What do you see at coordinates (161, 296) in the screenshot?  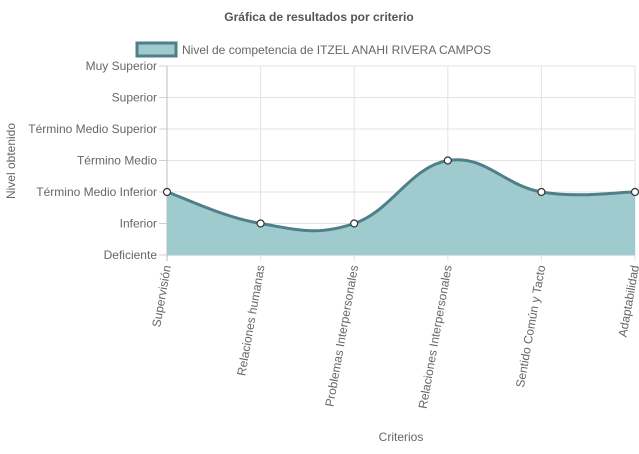 I see `x-tick-label: Supervisión` at bounding box center [161, 296].